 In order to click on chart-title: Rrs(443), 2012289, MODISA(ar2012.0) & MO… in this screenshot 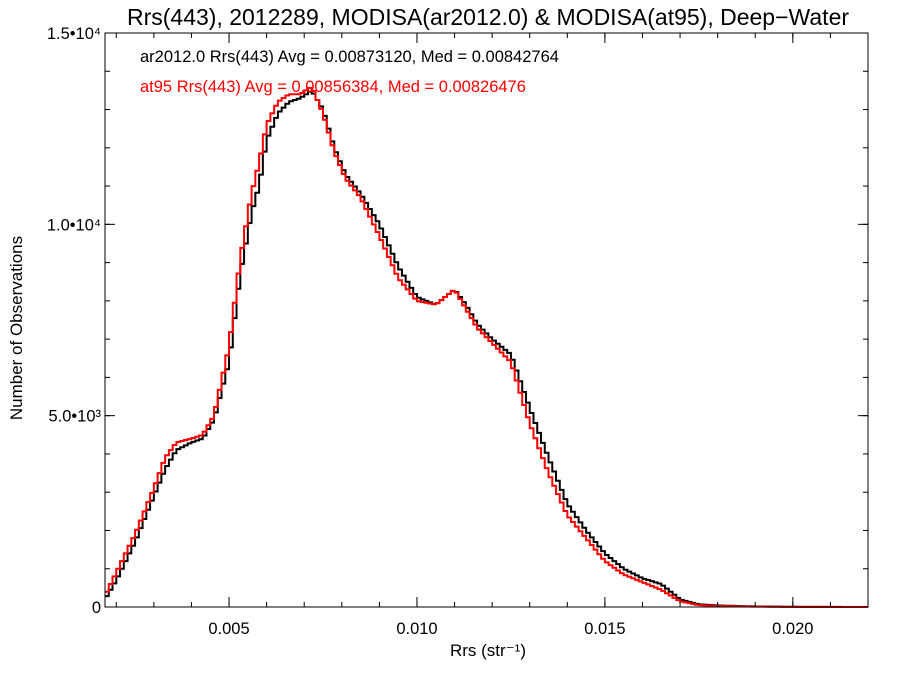, I will do `click(488, 17)`.